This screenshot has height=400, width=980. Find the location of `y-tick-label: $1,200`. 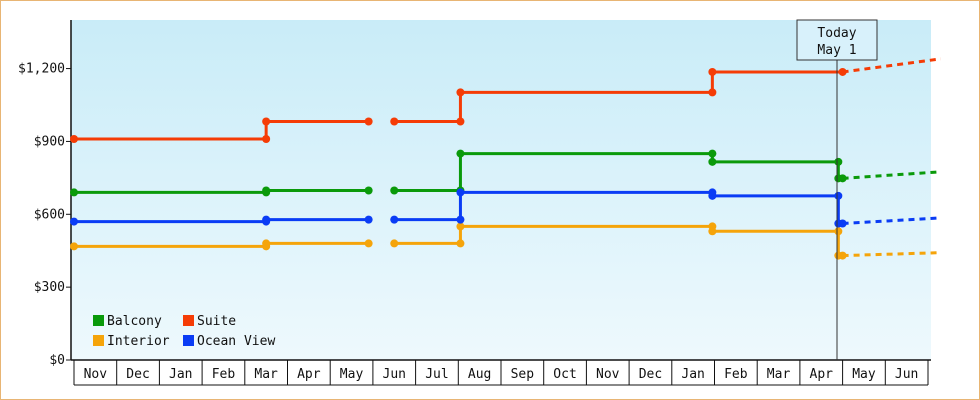

y-tick-label: $1,200 is located at coordinates (41, 69).